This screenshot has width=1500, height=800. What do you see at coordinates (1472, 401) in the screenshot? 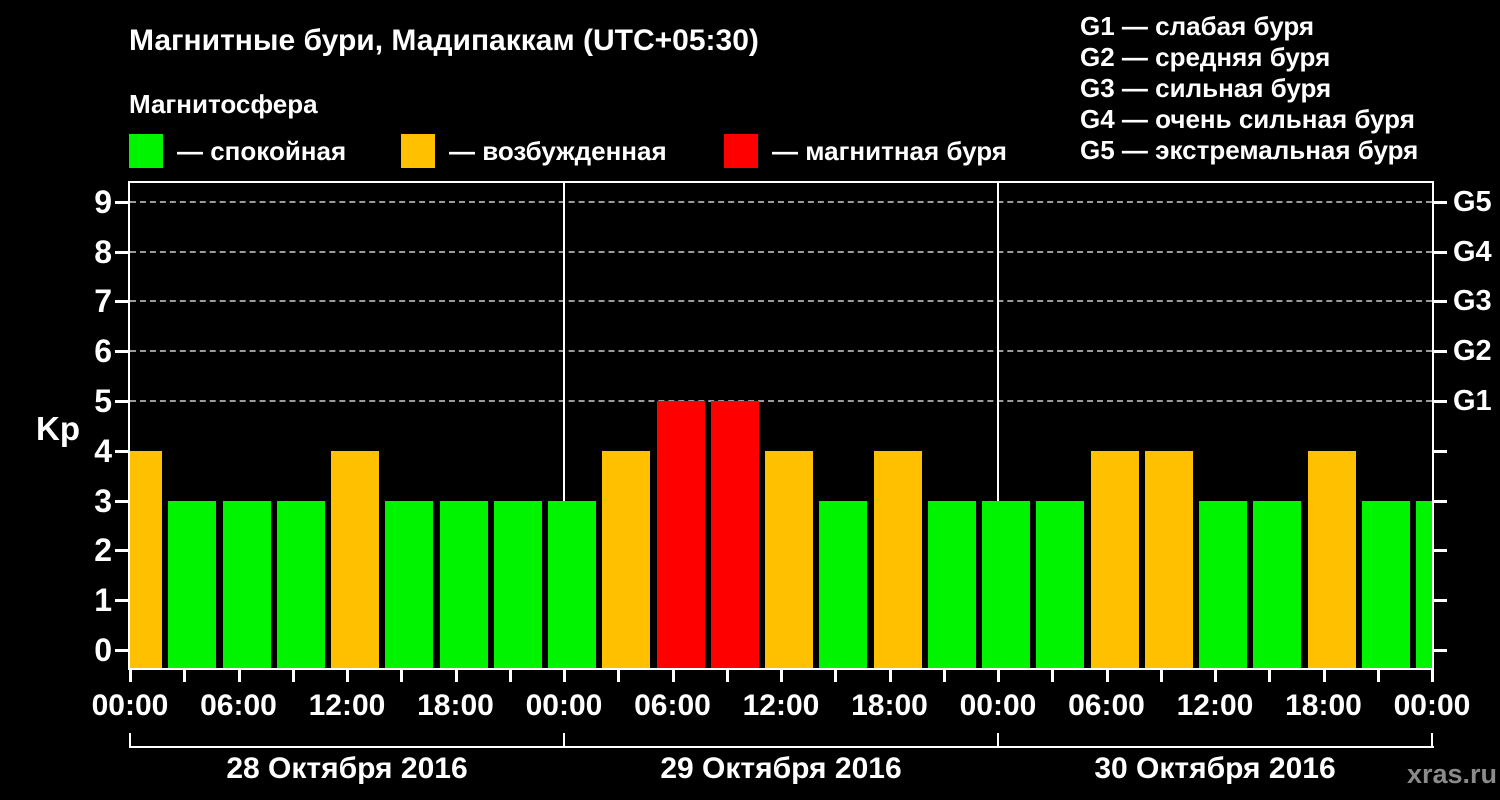
I see `g-axis-label-g1: G1` at bounding box center [1472, 401].